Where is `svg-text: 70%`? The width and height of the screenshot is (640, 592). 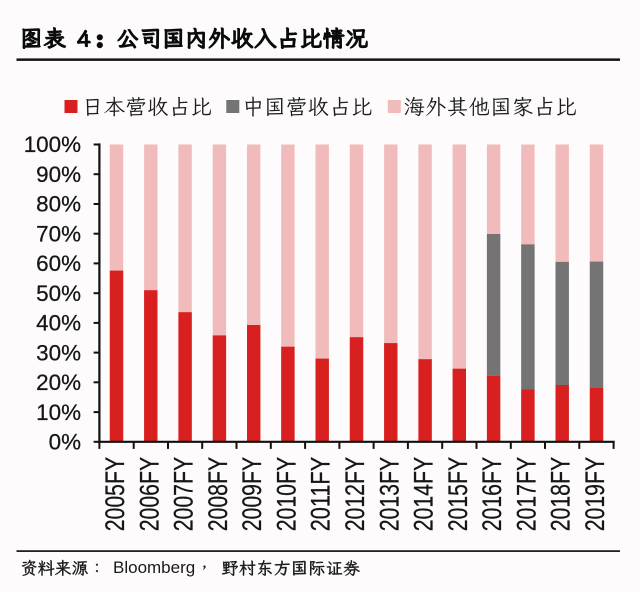 svg-text: 70% is located at coordinates (58, 233).